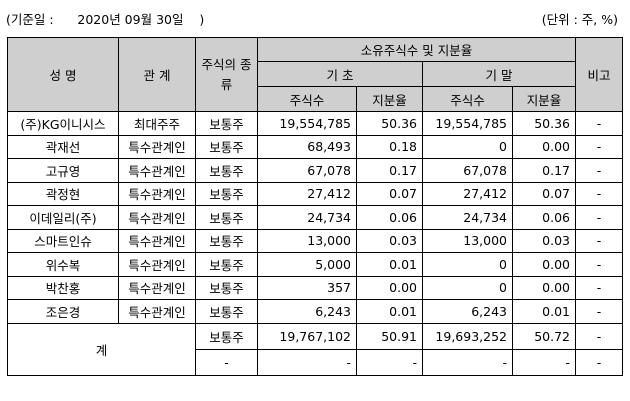 Image resolution: width=630 pixels, height=401 pixels. Describe the element at coordinates (544, 336) in the screenshot. I see `total-end-ratio: 50.72` at that location.